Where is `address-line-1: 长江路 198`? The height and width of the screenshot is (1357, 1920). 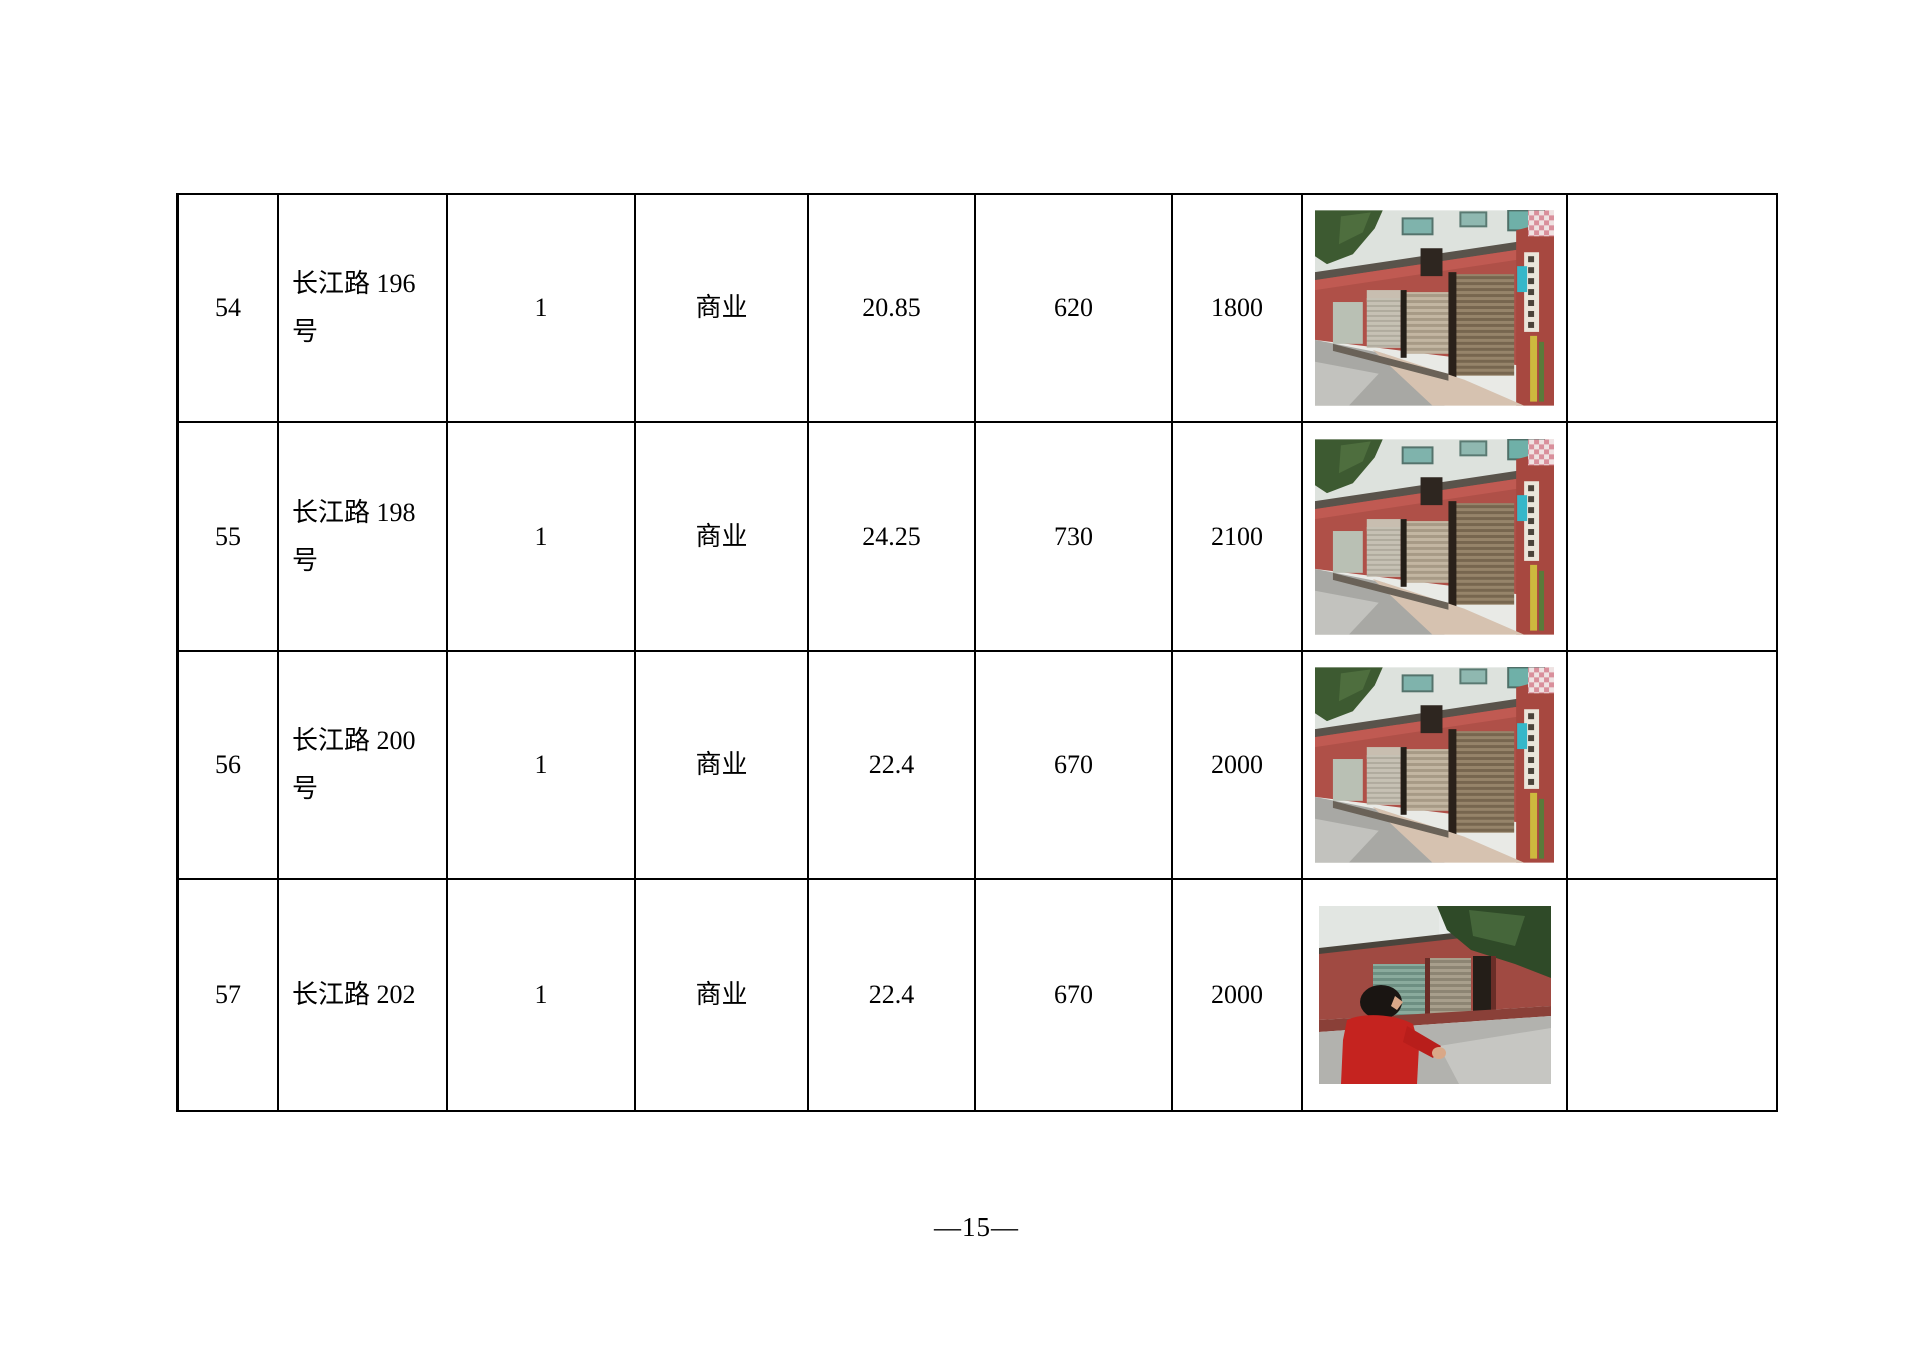 address-line-1: 长江路 198 is located at coordinates (354, 512).